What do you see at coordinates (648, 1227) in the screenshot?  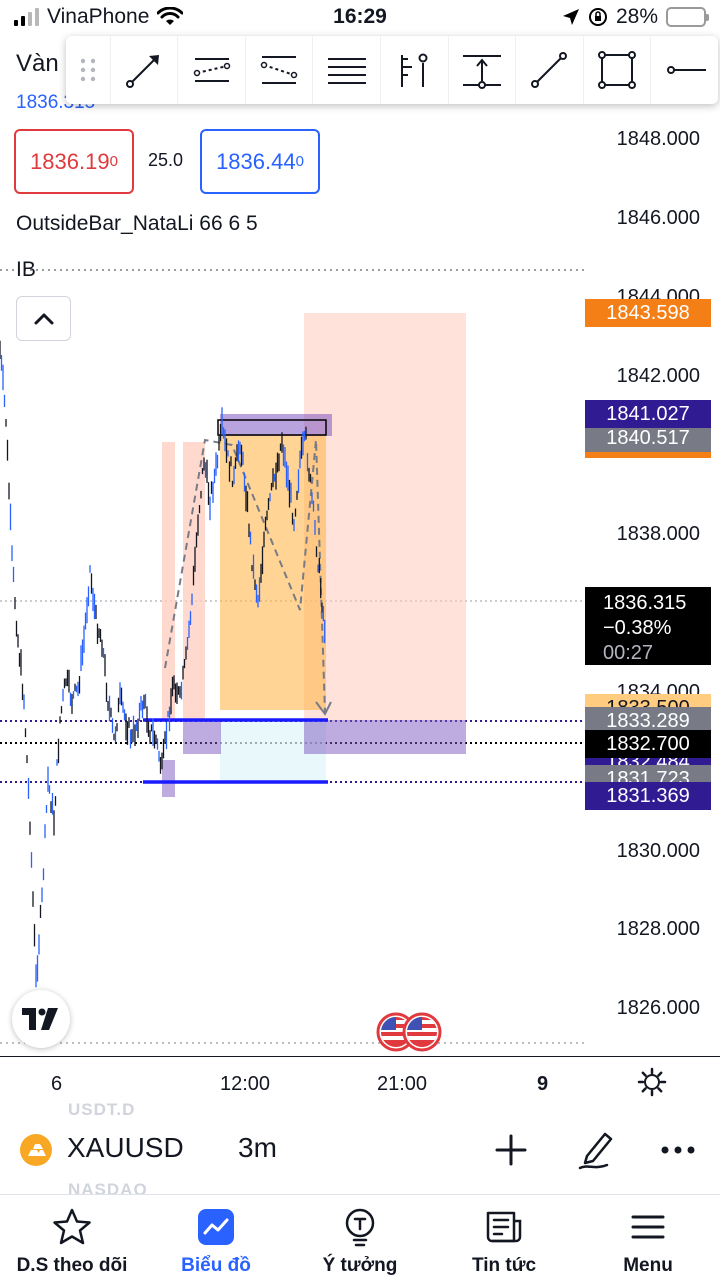 I see `menu-icon` at bounding box center [648, 1227].